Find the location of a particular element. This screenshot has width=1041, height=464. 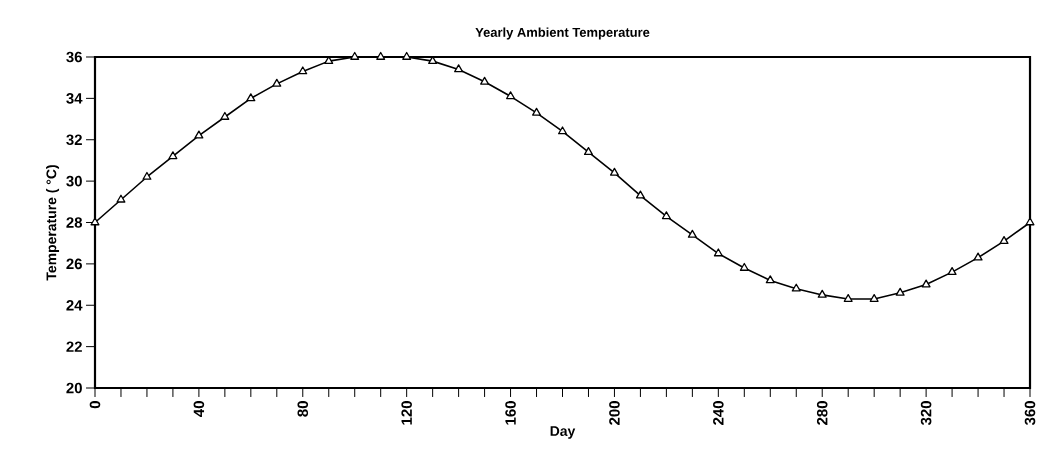

y-axis-title: Temperature ( °C) is located at coordinates (53, 223).